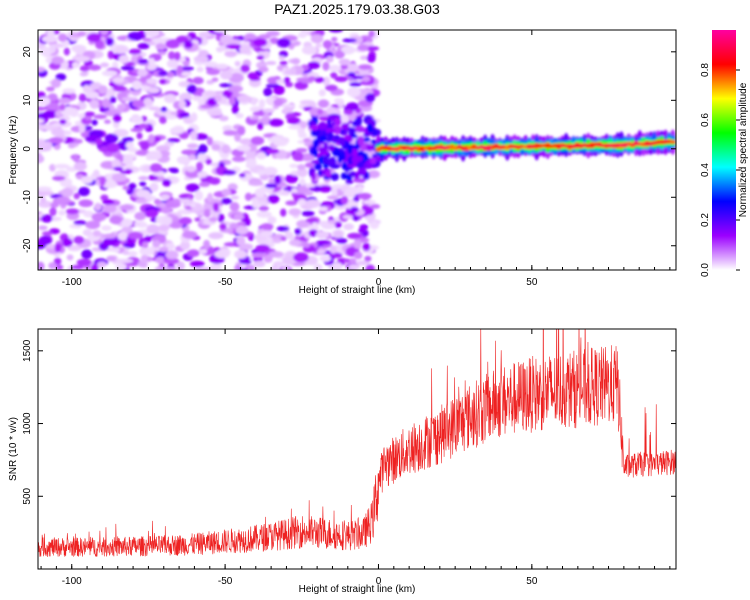  Describe the element at coordinates (705, 120) in the screenshot. I see `colorbar-tick-label: 0.6` at that location.